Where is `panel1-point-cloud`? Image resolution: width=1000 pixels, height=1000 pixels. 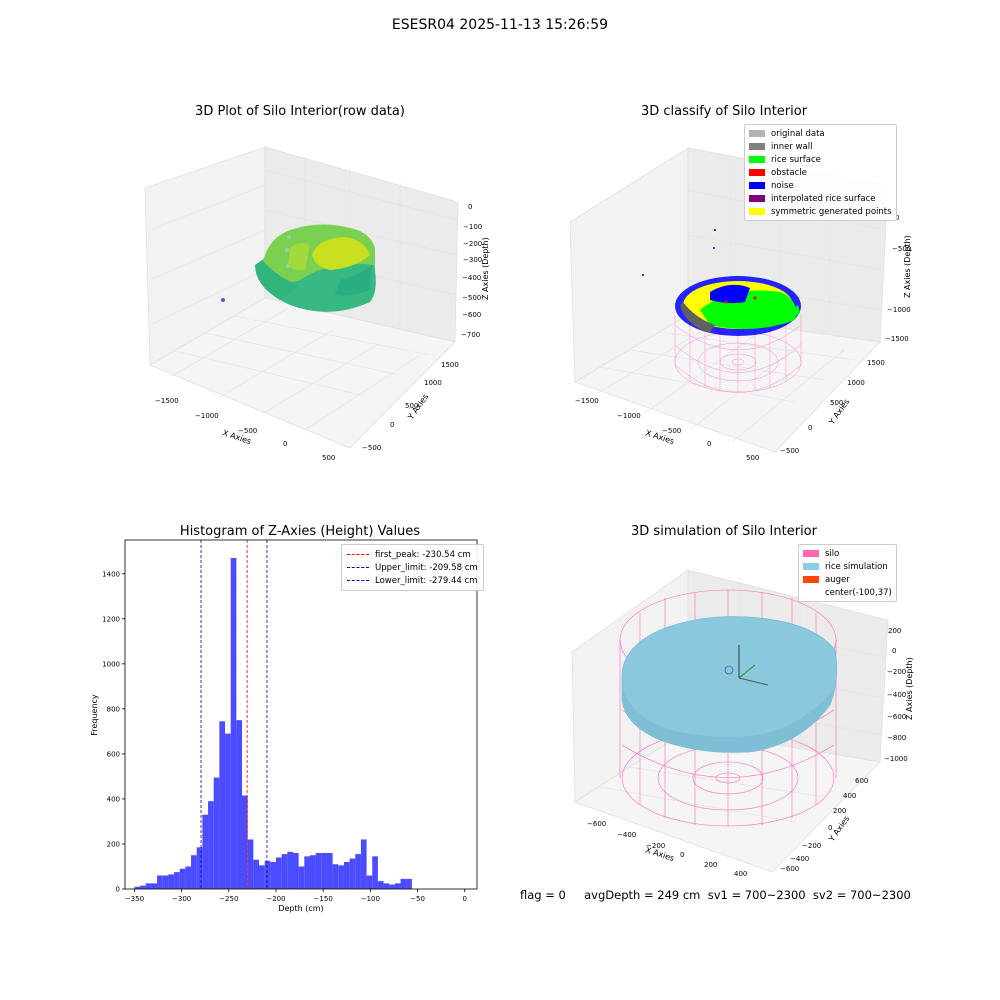 panel1-point-cloud is located at coordinates (298, 268).